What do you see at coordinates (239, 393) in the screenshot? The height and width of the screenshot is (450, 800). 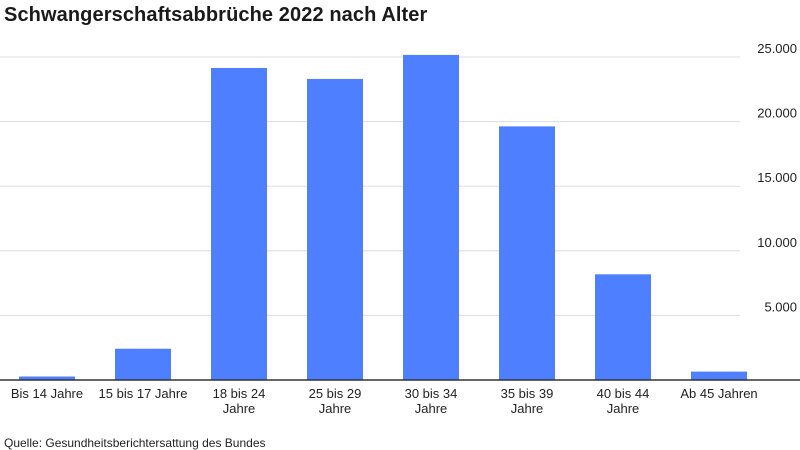 I see `x-tick-label: 18 bis 24` at bounding box center [239, 393].